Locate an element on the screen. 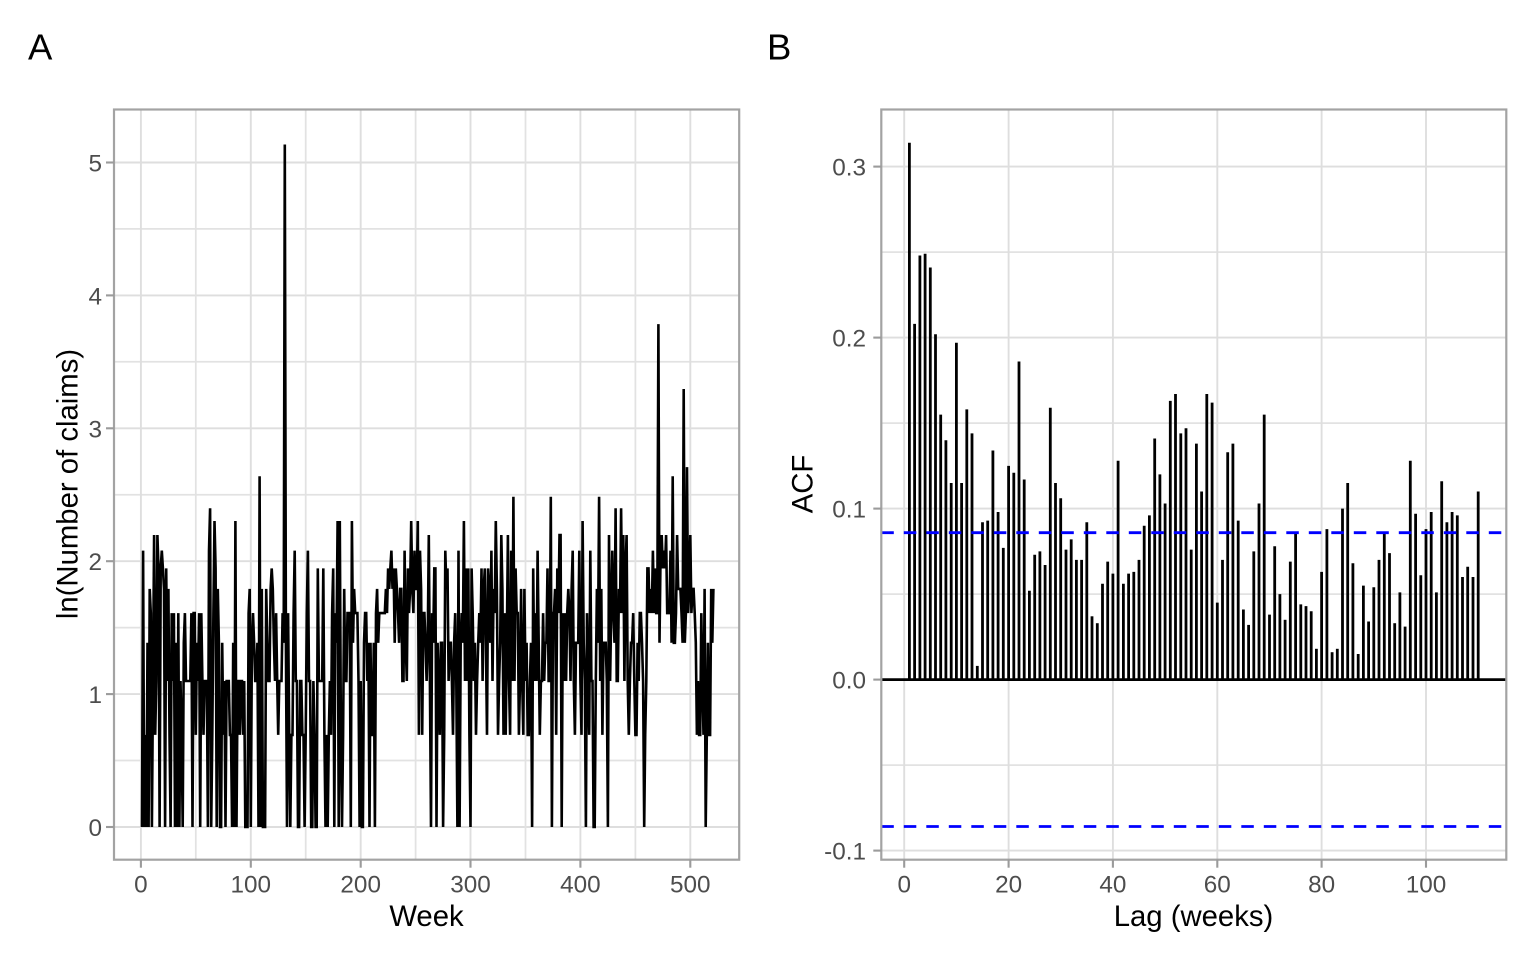 The width and height of the screenshot is (1536, 965). svg-text: Lag (weeks) is located at coordinates (1194, 916).